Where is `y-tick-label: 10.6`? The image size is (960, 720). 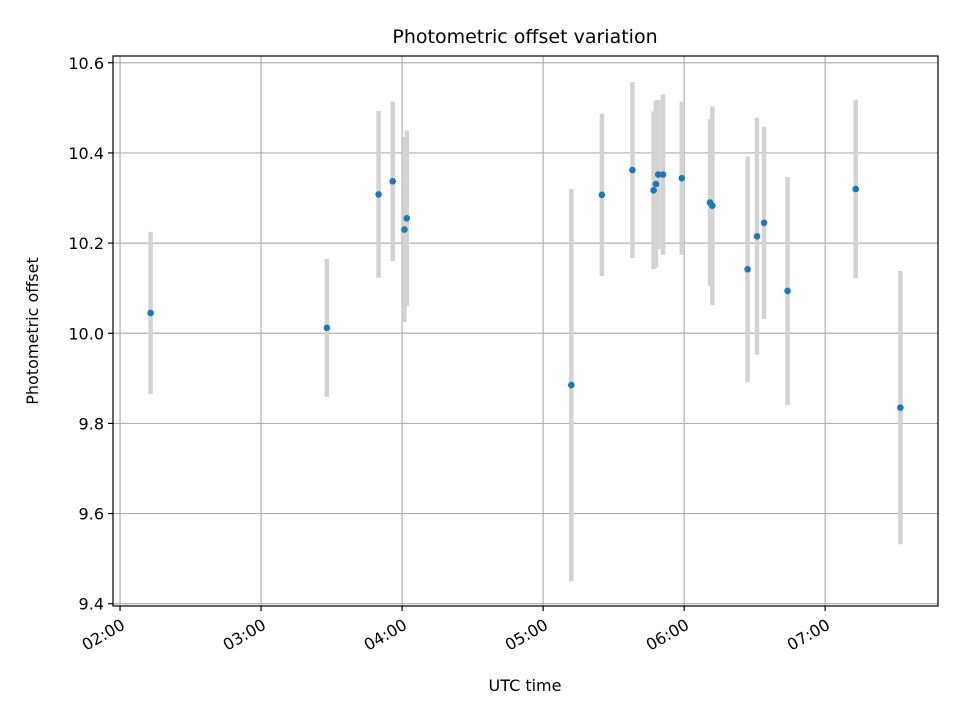 y-tick-label: 10.6 is located at coordinates (86, 63).